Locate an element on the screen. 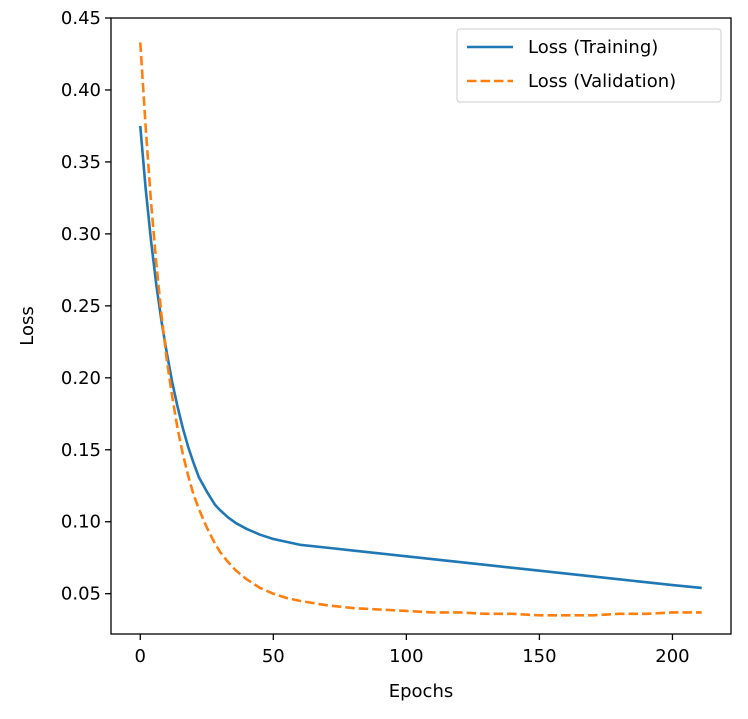 The height and width of the screenshot is (719, 748). y-tick-label: 0.40 is located at coordinates (81, 90).